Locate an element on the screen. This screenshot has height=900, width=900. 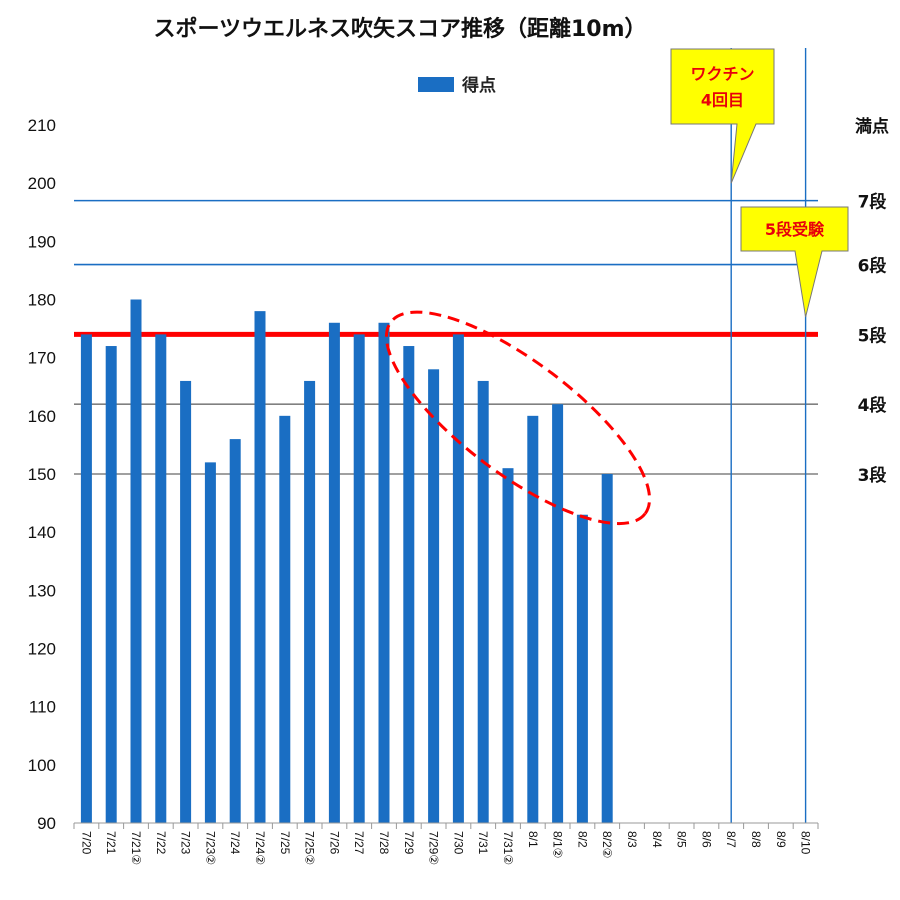
x-tick-label-13: 7/29 is located at coordinates (409, 843).